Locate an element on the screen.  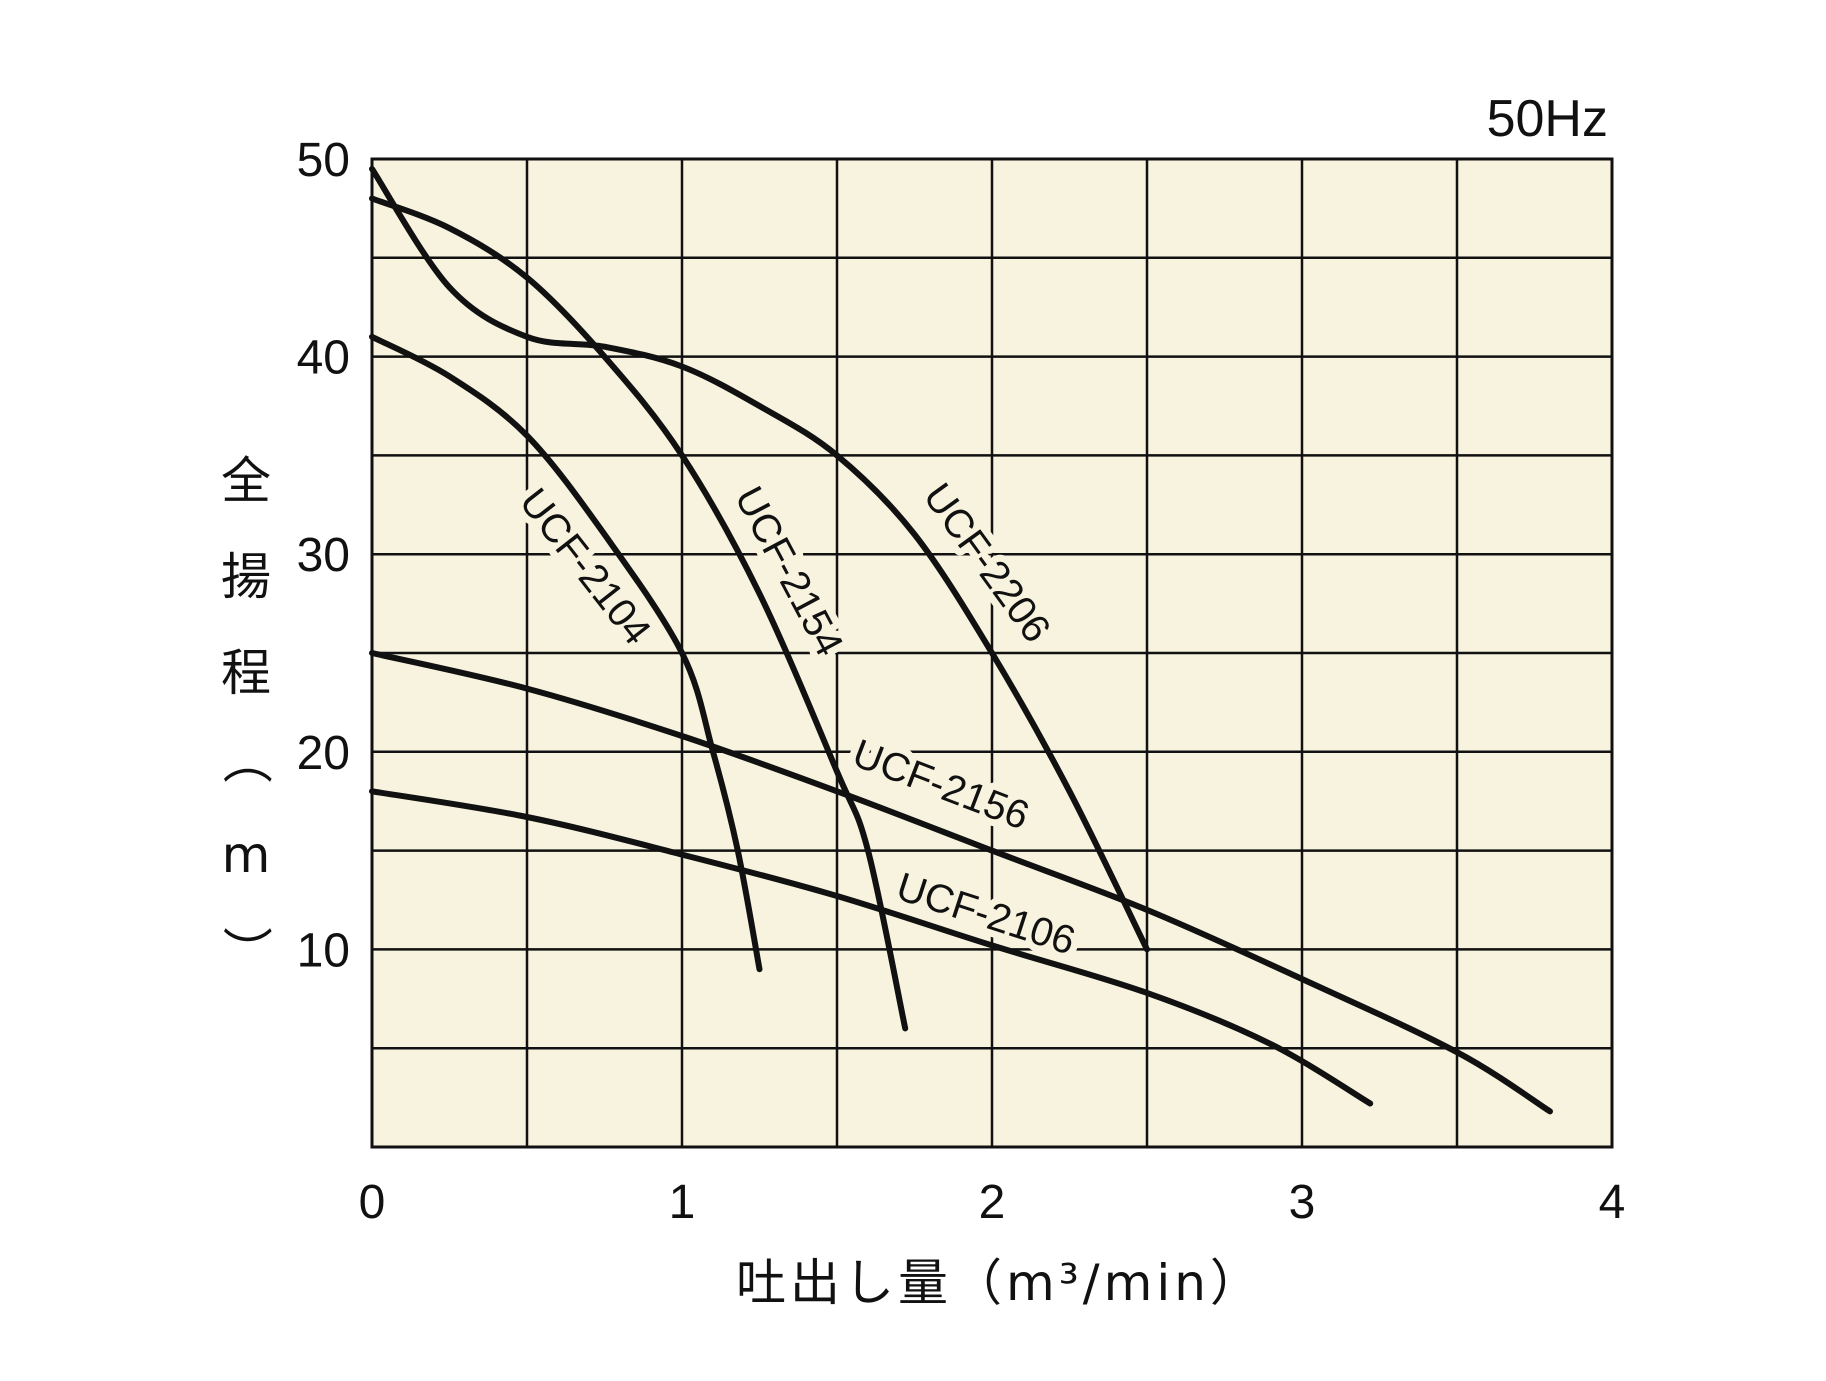
y-tick-labels: 10 20 30 40 50 is located at coordinates (323, 555).